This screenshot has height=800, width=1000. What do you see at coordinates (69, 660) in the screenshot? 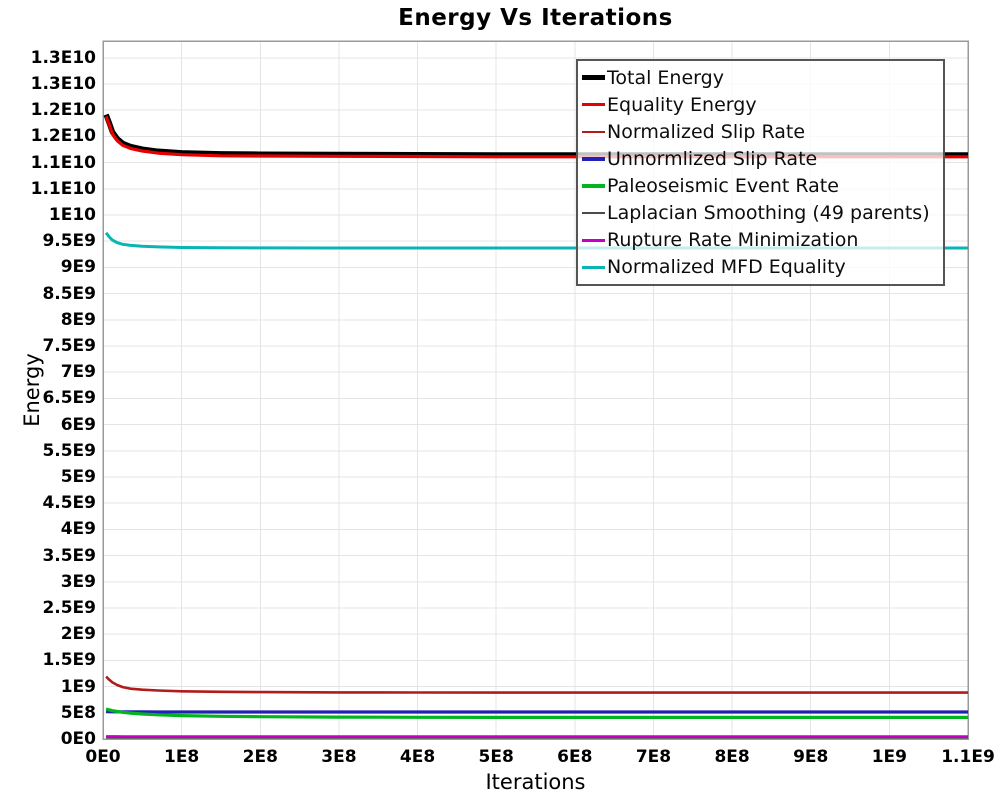
I see `y-tick-label: 1.5E9` at bounding box center [69, 660].